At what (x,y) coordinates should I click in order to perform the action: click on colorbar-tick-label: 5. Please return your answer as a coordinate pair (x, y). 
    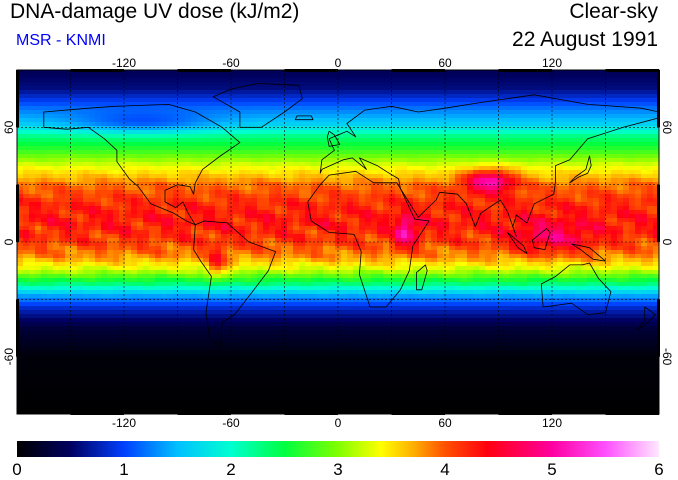
    Looking at the image, I should click on (551, 469).